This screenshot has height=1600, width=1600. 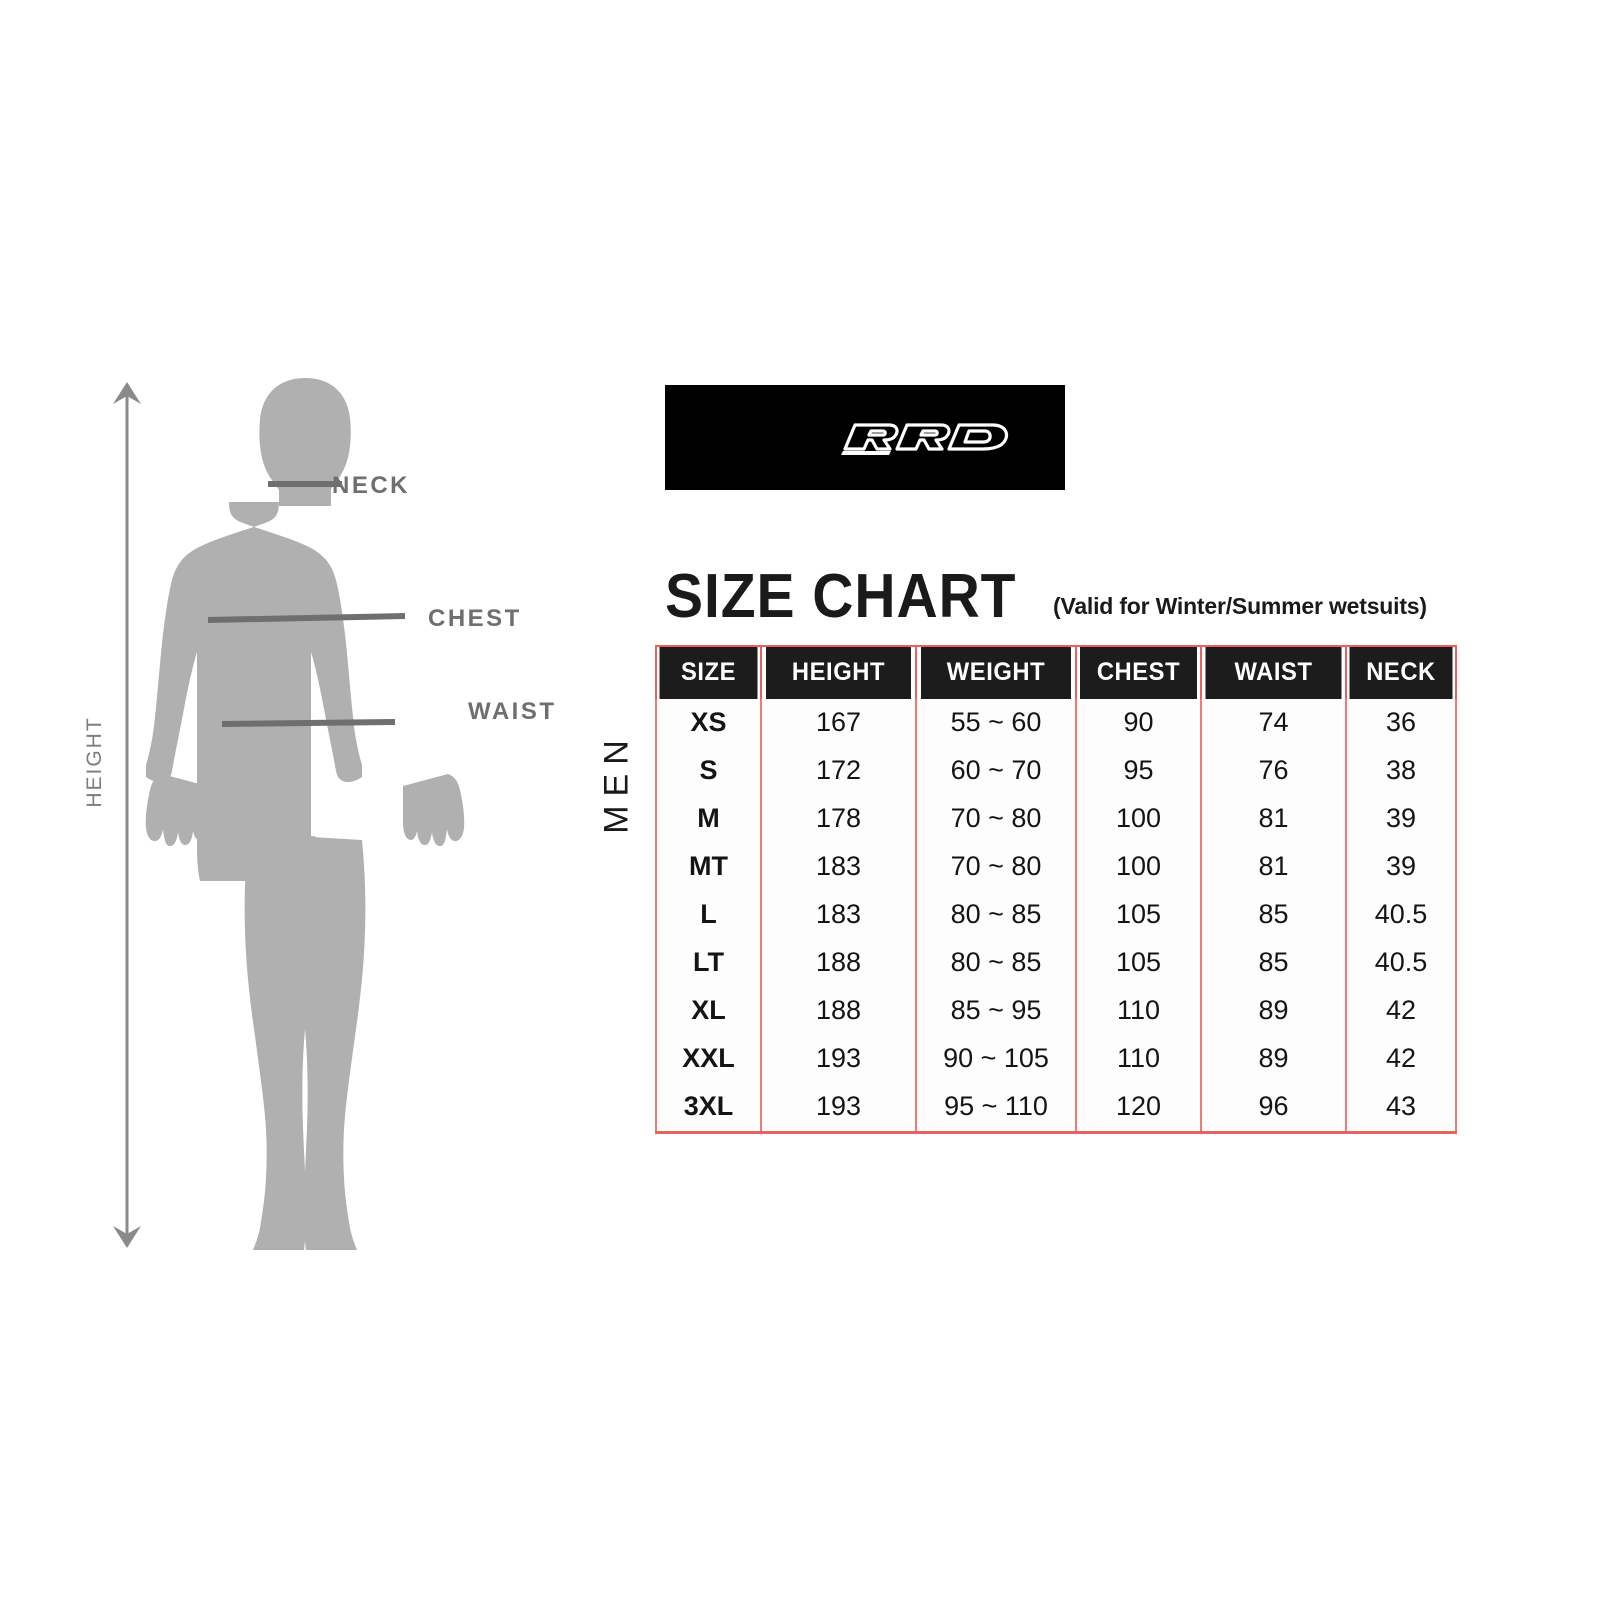 I want to click on cell-size: XL, so click(x=708, y=1010).